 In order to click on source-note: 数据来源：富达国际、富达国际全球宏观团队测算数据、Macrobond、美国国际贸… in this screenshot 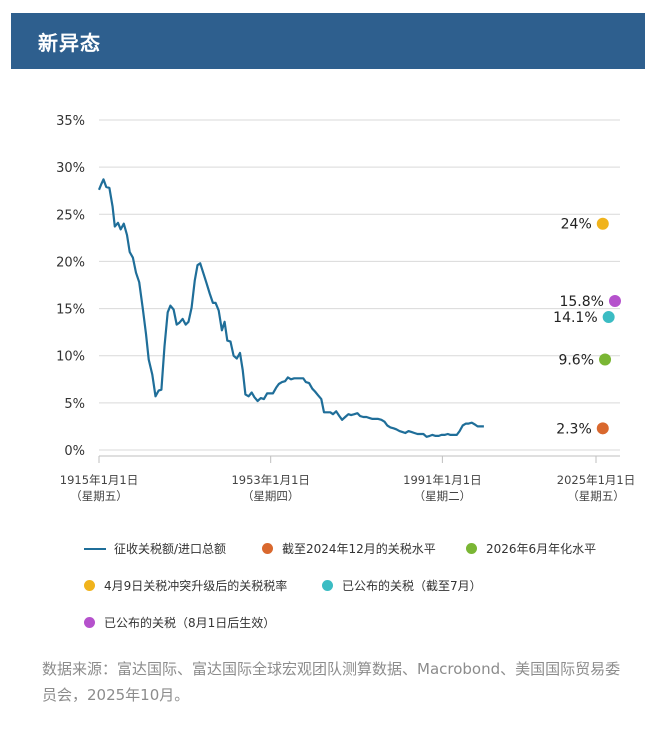, I will do `click(331, 682)`.